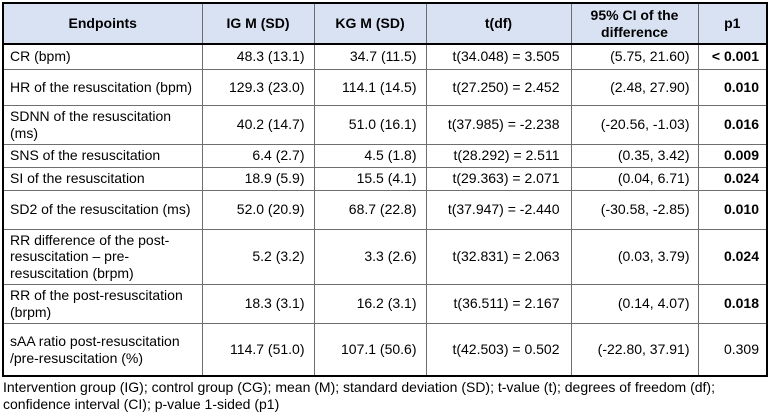 The width and height of the screenshot is (768, 418). Describe the element at coordinates (498, 349) in the screenshot. I see `t-cell: t(42.503) = 0.502` at that location.